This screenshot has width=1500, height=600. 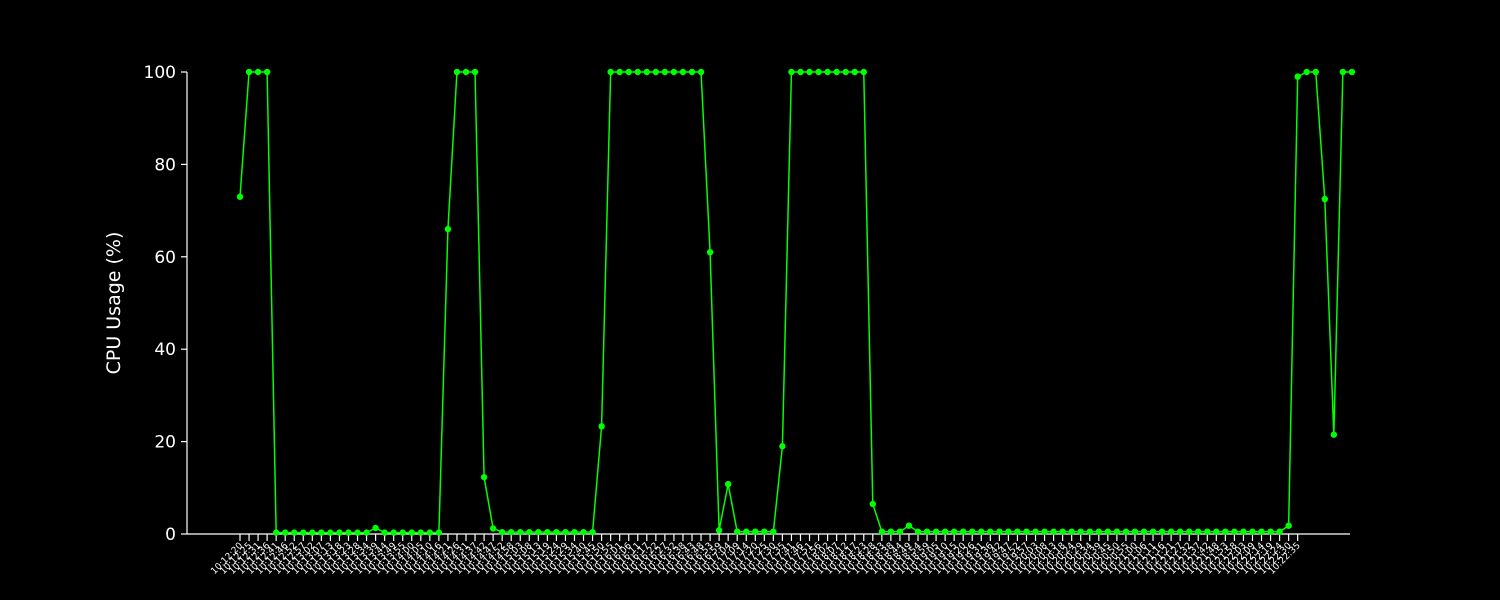 What do you see at coordinates (165, 165) in the screenshot?
I see `y-tick-label: 80` at bounding box center [165, 165].